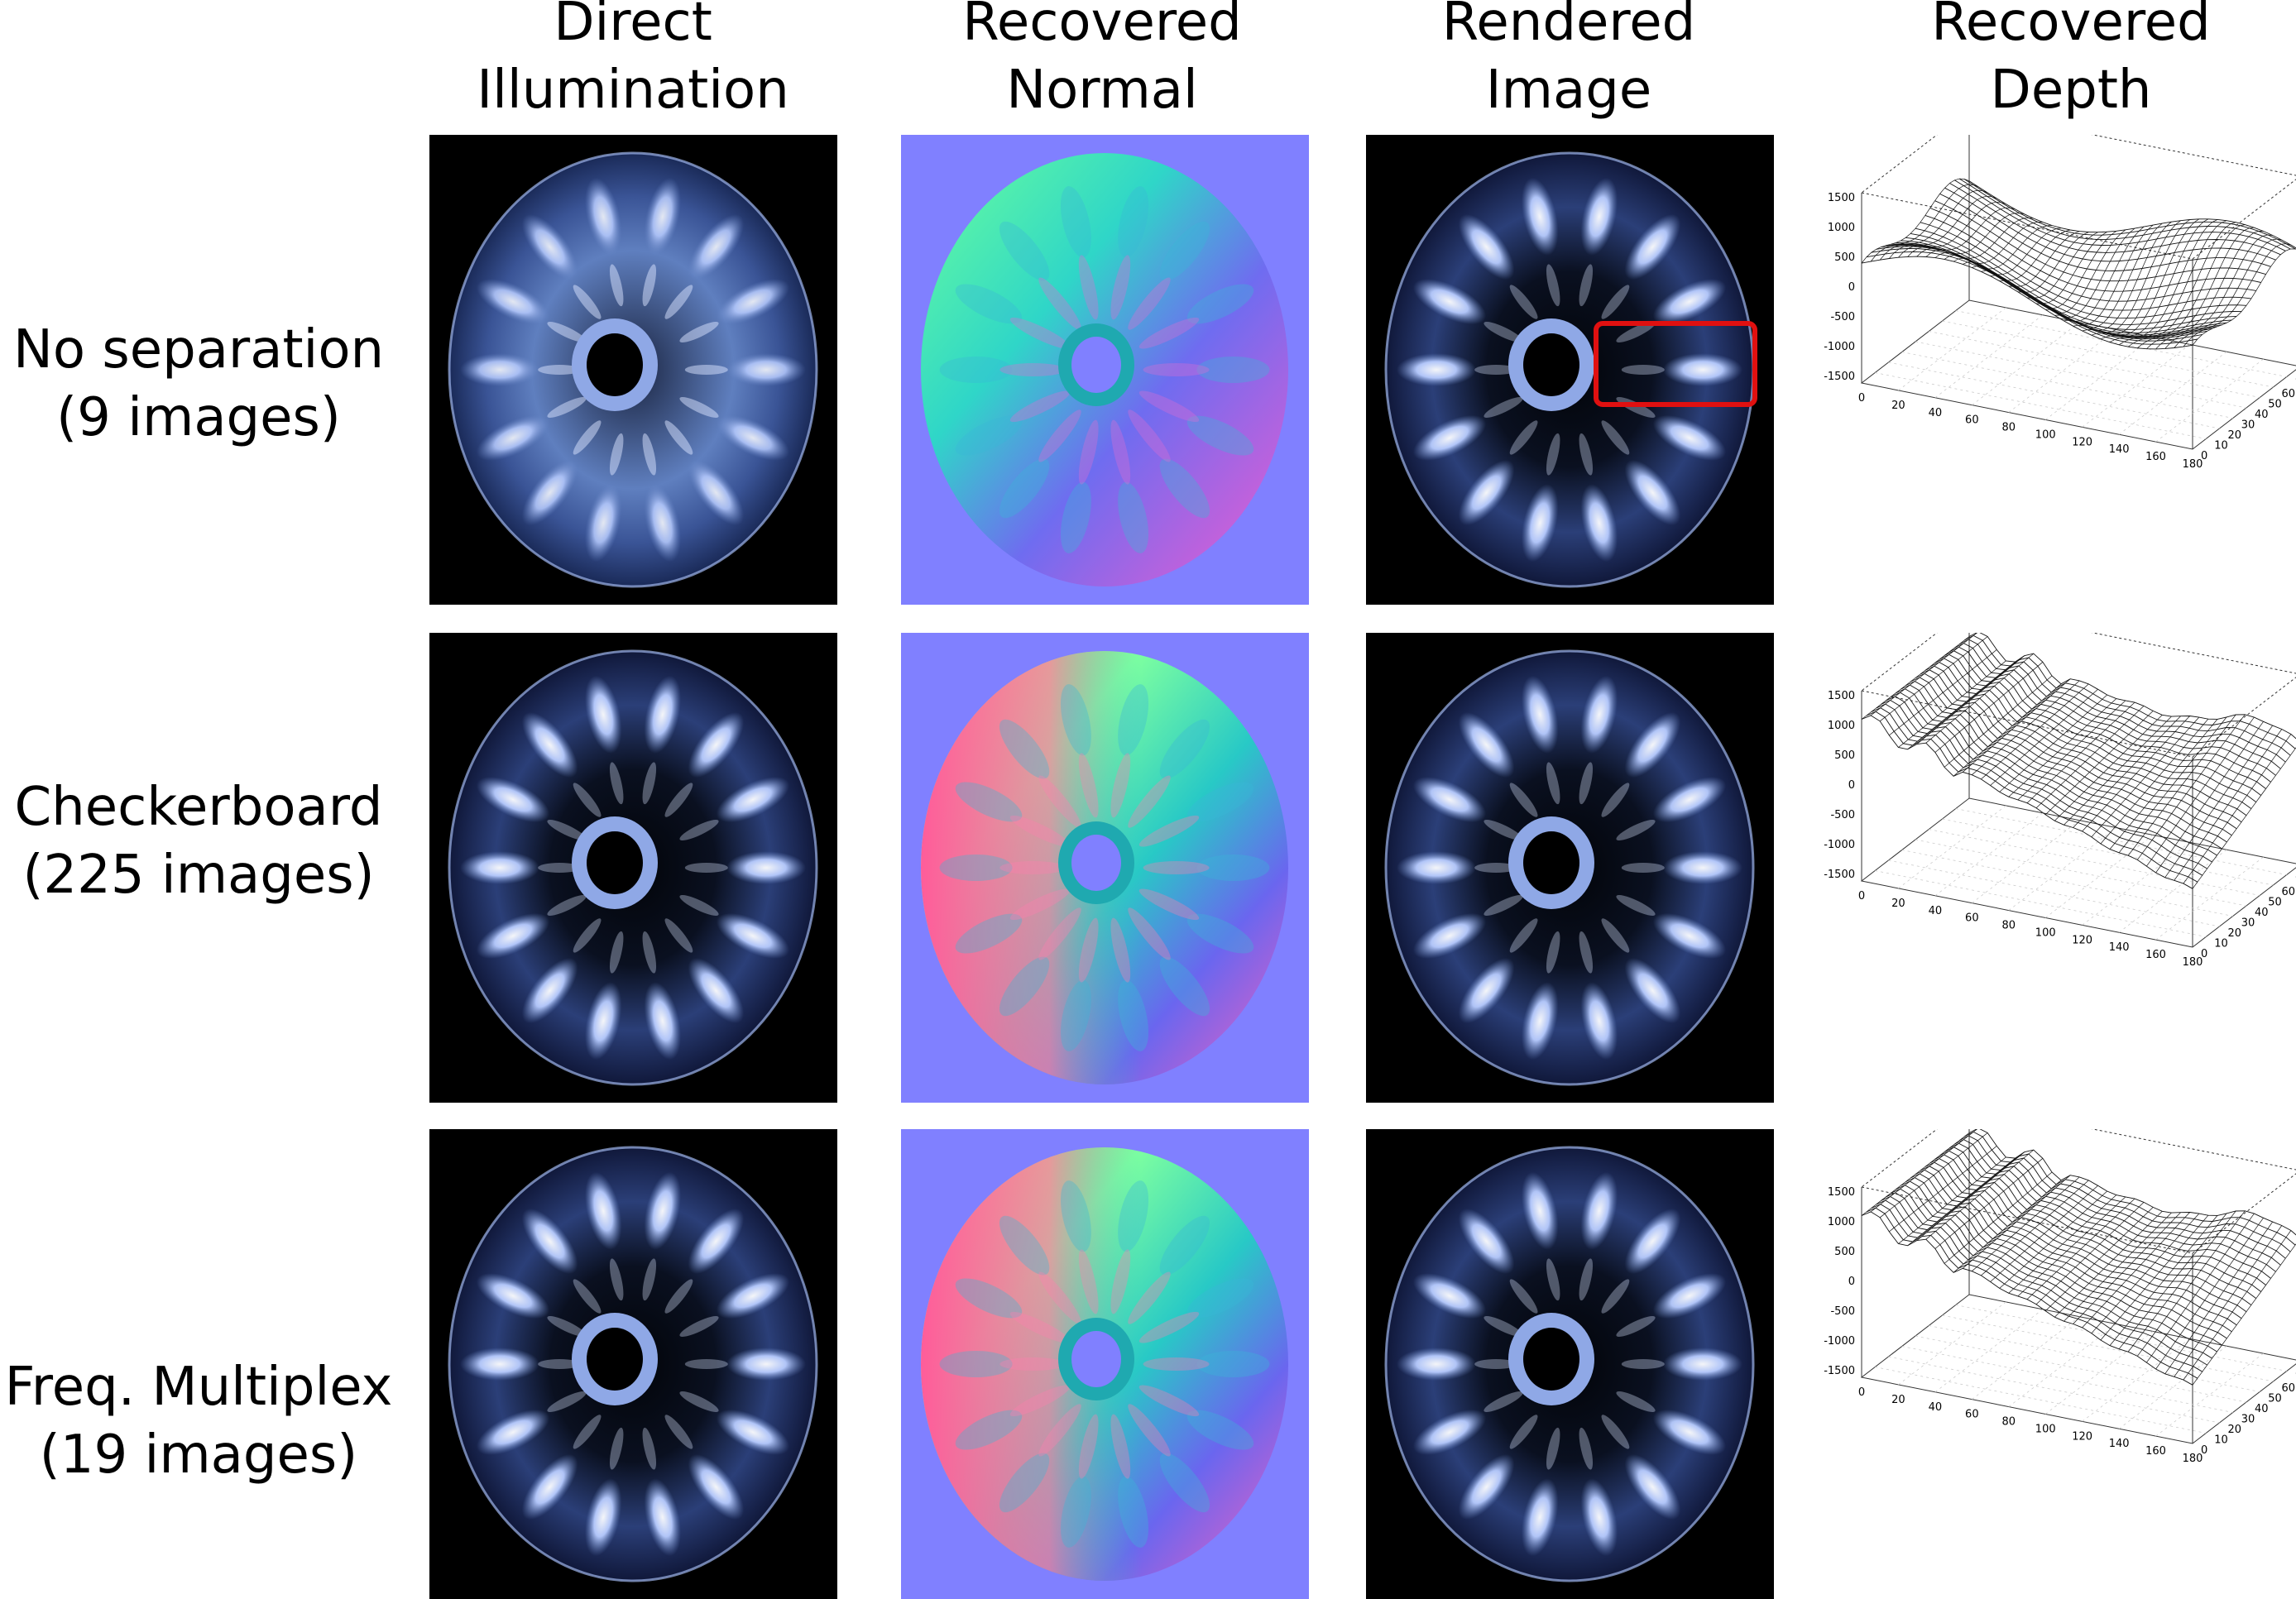 The width and height of the screenshot is (2296, 1599). I want to click on panel-no-separation-rendered-image, so click(1570, 370).